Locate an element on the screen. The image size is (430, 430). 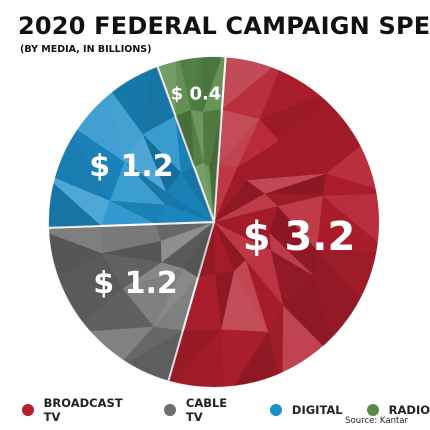
data-label-radio: $ 0.4 is located at coordinates (196, 93).